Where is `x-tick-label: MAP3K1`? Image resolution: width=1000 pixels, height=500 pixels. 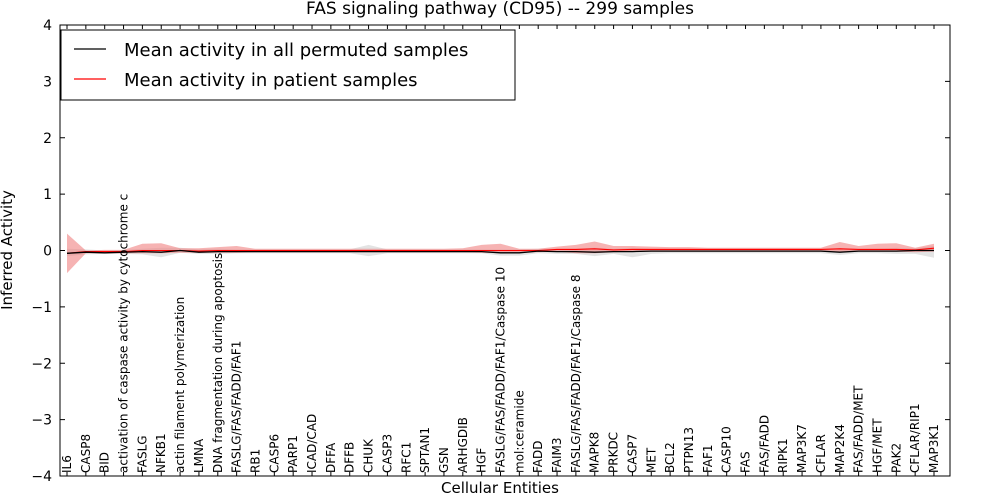 x-tick-label: MAP3K1 is located at coordinates (934, 448).